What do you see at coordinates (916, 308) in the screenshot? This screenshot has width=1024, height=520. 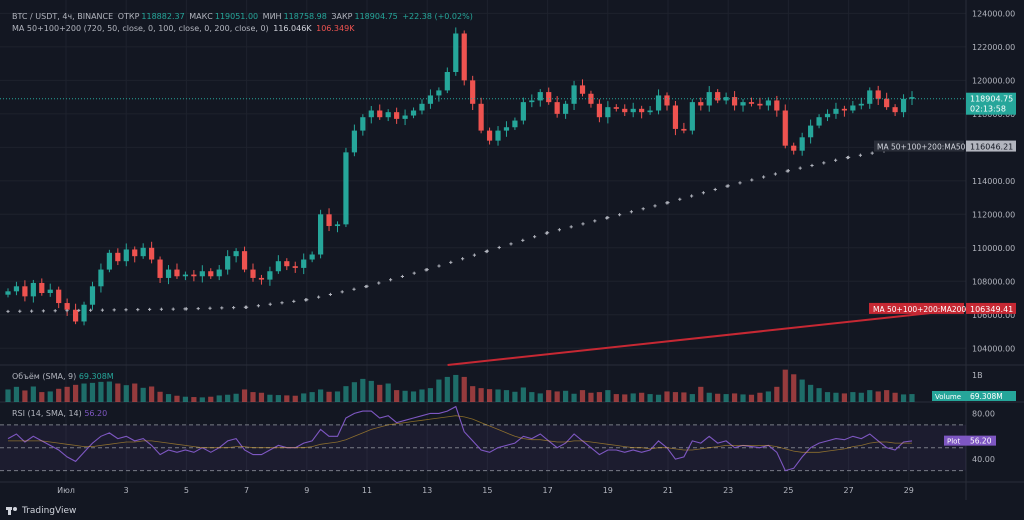 I see `ma200-line-label-box` at bounding box center [916, 308].